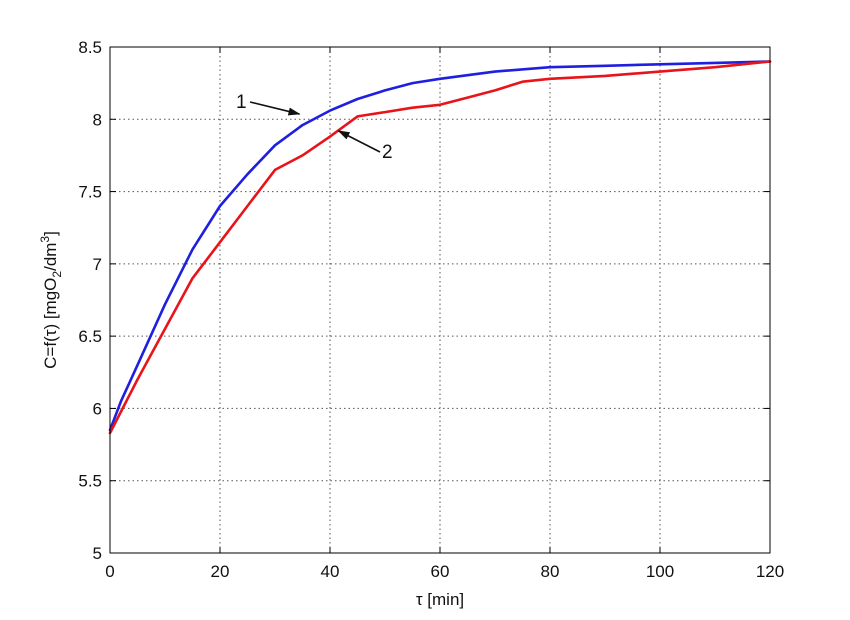 The image size is (850, 620). What do you see at coordinates (45, 239) in the screenshot?
I see `y-axis-label-sup: 3` at bounding box center [45, 239].